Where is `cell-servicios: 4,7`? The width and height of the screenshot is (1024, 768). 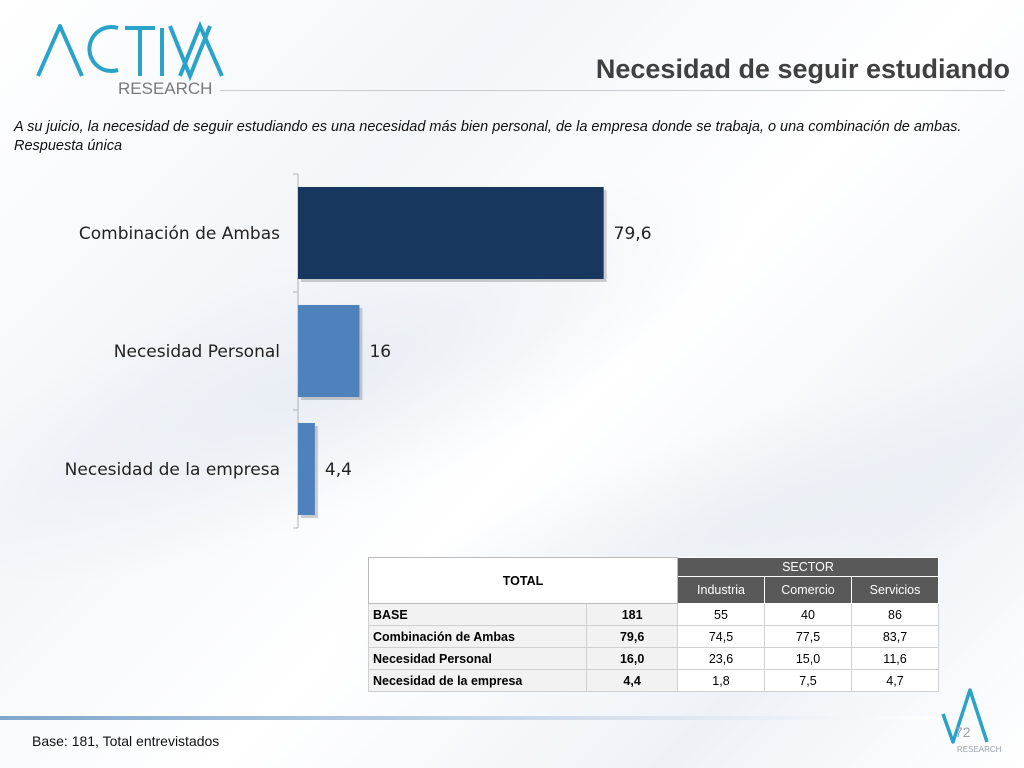
cell-servicios: 4,7 is located at coordinates (895, 680).